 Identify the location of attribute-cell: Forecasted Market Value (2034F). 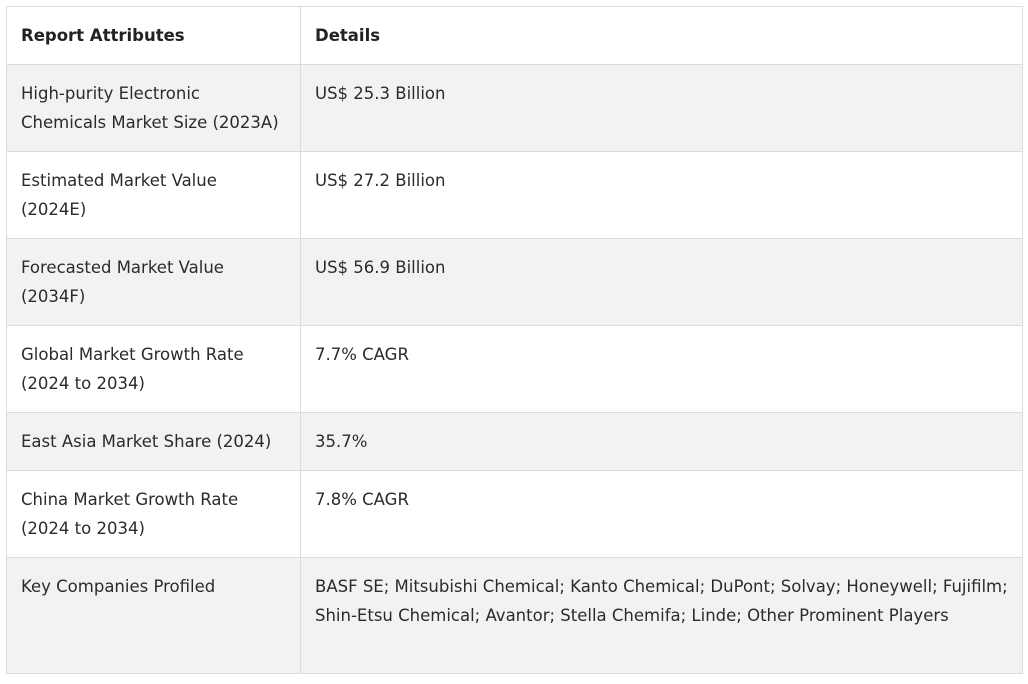
(153, 282).